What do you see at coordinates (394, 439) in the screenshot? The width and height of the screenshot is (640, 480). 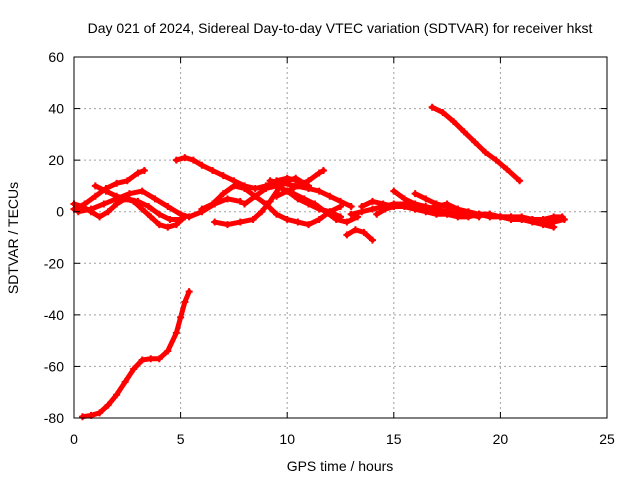 I see `x-tick-label: 15` at bounding box center [394, 439].